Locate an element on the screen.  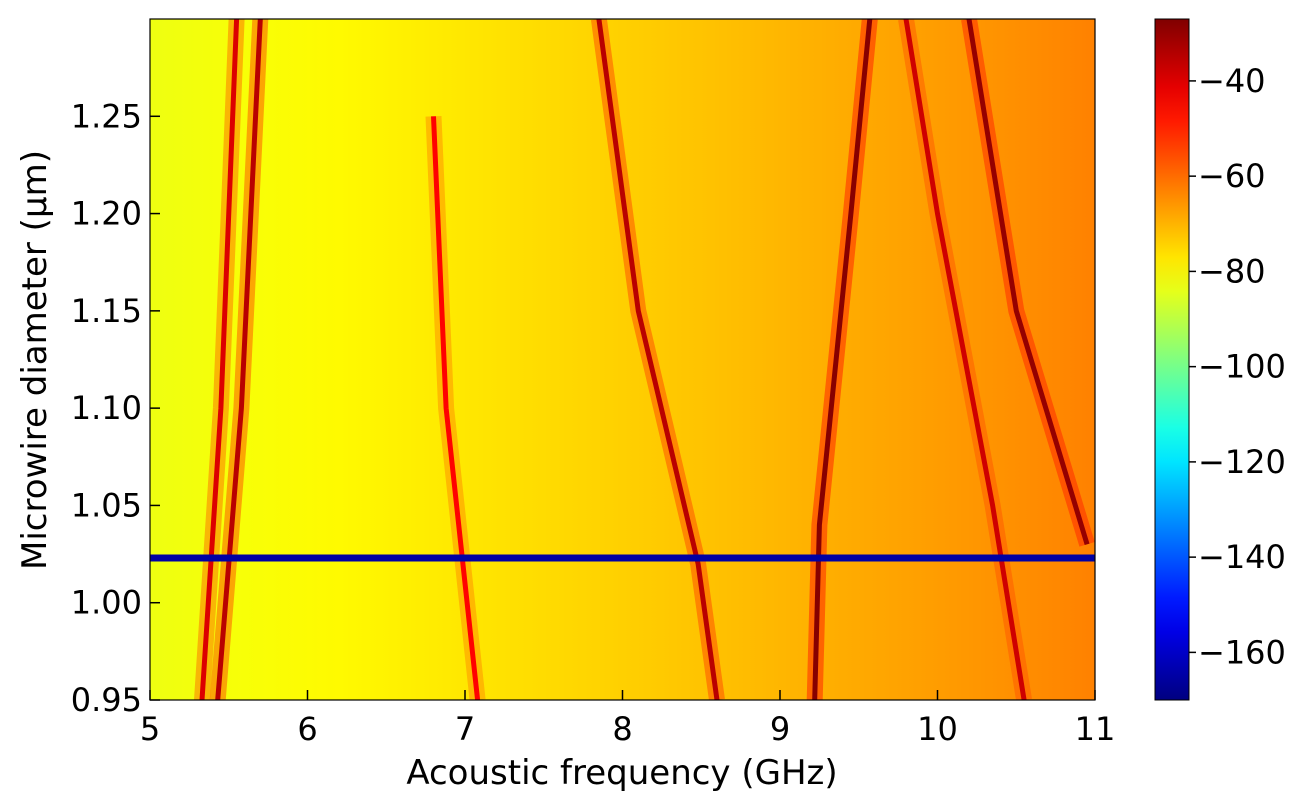
colorbar-tick-label: −140 is located at coordinates (1242, 557).